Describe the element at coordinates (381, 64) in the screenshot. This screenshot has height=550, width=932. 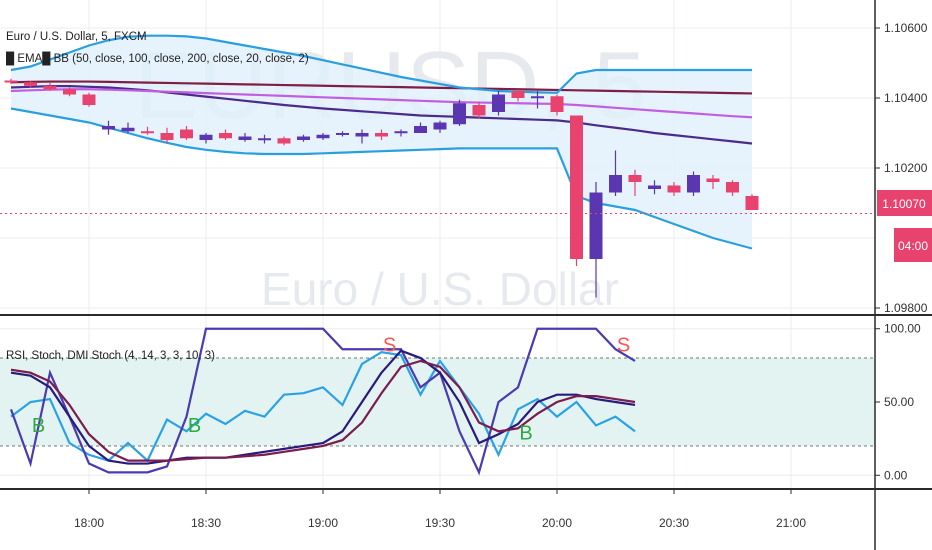
I see `bb-upper-line` at that location.